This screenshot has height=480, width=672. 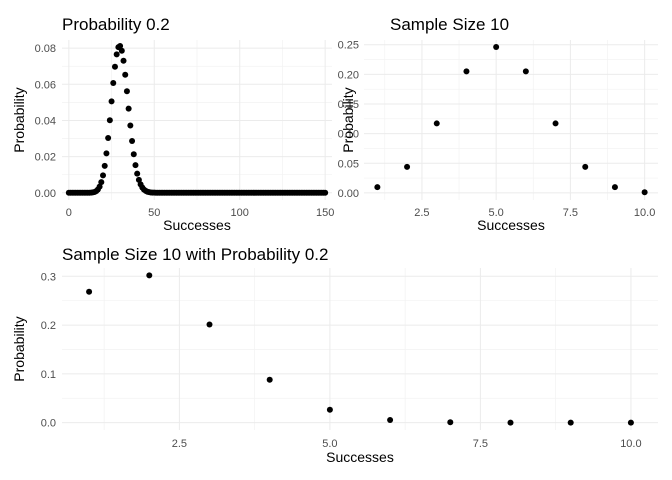 What do you see at coordinates (449, 24) in the screenshot?
I see `chart-title: Sample Size 10` at bounding box center [449, 24].